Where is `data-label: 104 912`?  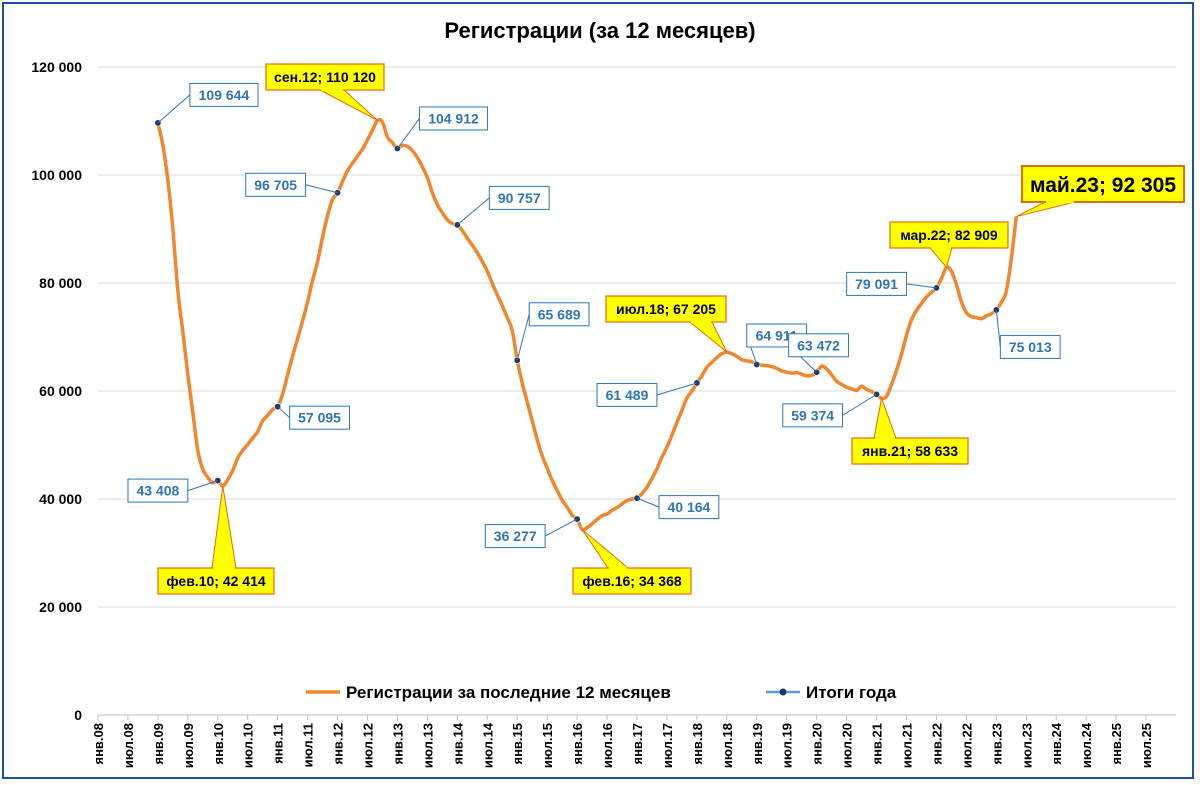 data-label: 104 912 is located at coordinates (453, 118).